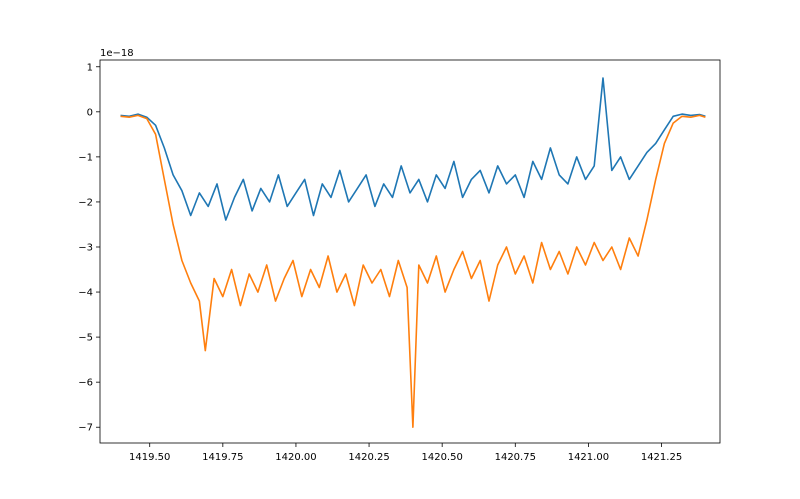 The image size is (800, 499). Describe the element at coordinates (85, 157) in the screenshot. I see `y-tick-label: −1` at that location.